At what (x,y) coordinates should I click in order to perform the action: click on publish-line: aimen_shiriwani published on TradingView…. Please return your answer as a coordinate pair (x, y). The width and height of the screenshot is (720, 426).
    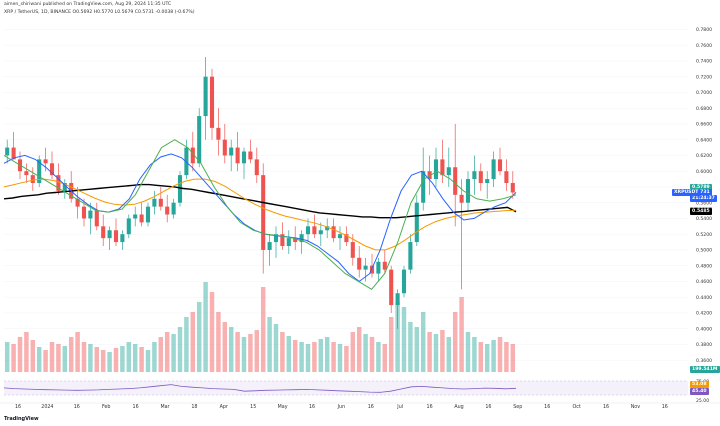
    Looking at the image, I should click on (88, 4).